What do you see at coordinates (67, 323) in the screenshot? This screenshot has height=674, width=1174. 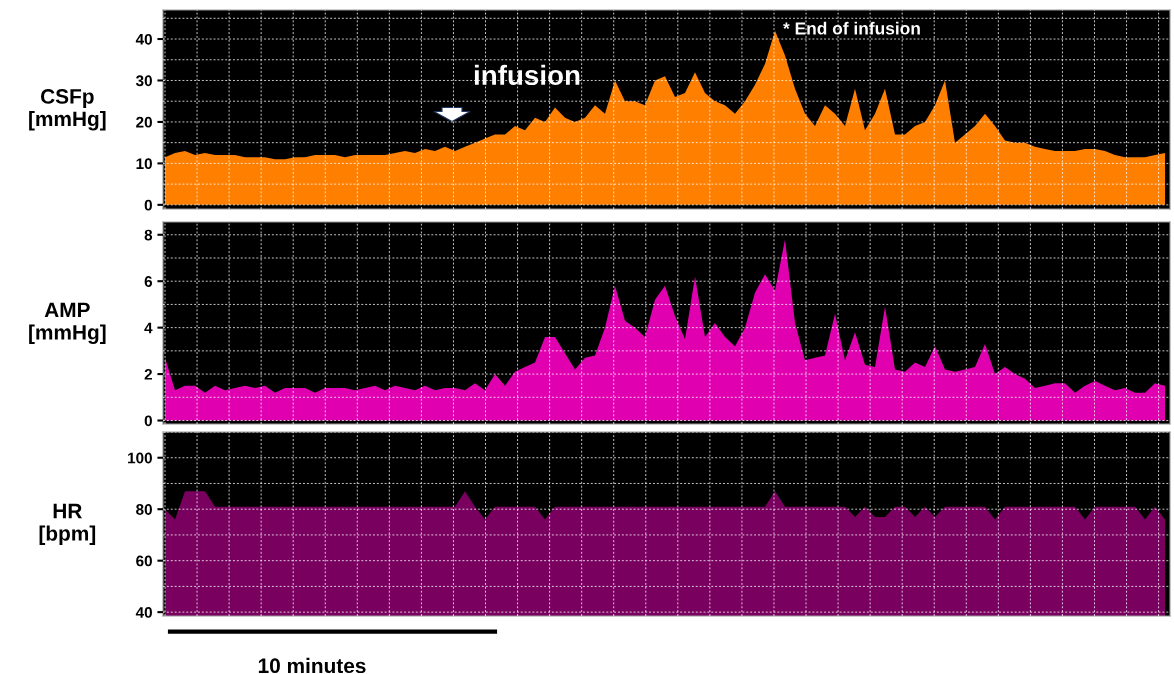 I see `y-axis-title: AMP [mmHg]` at bounding box center [67, 323].